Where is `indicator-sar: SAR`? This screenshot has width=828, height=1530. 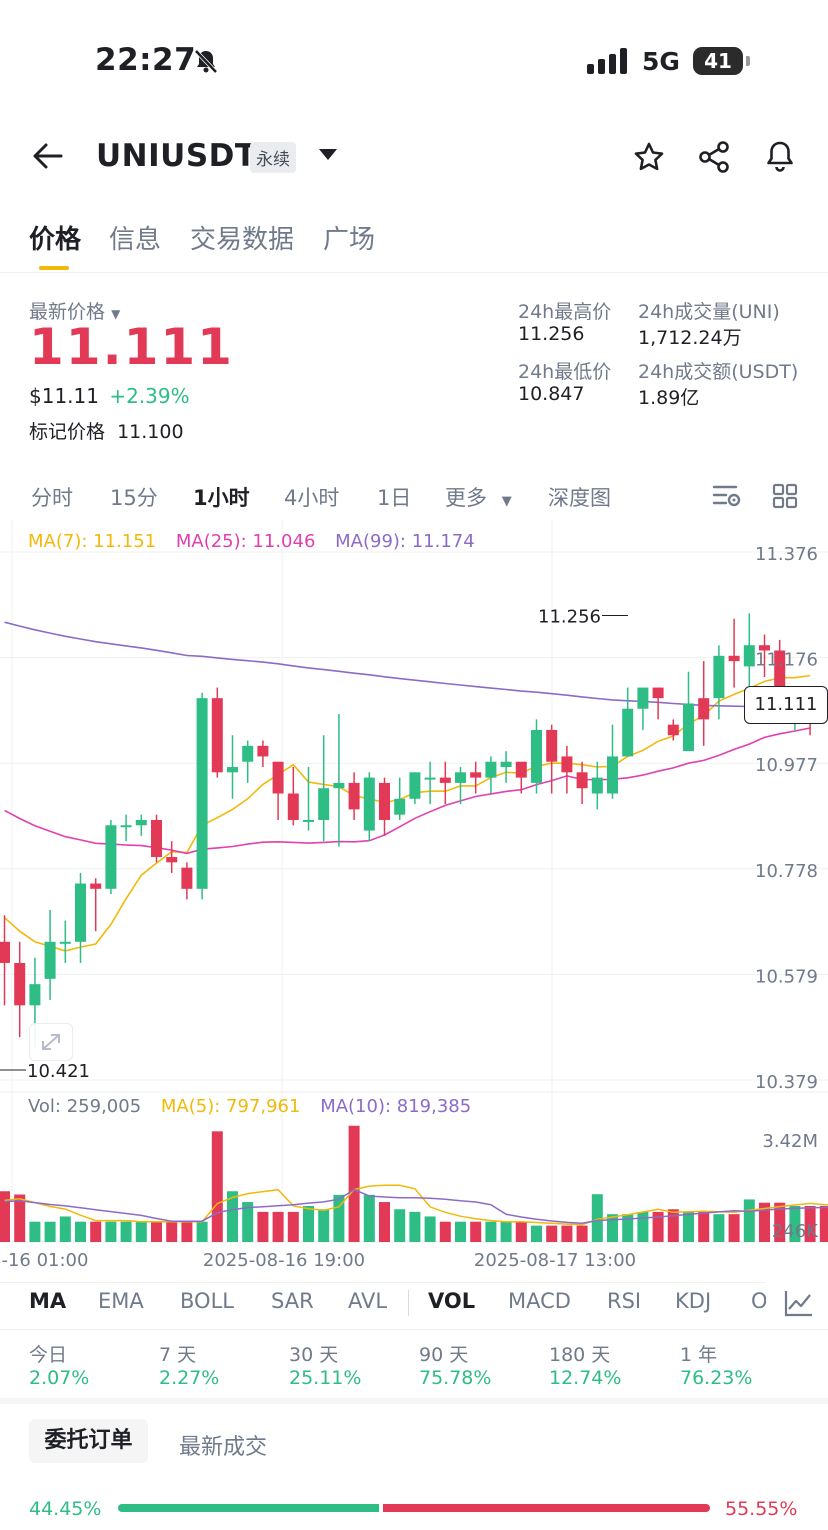
indicator-sar: SAR is located at coordinates (292, 1301).